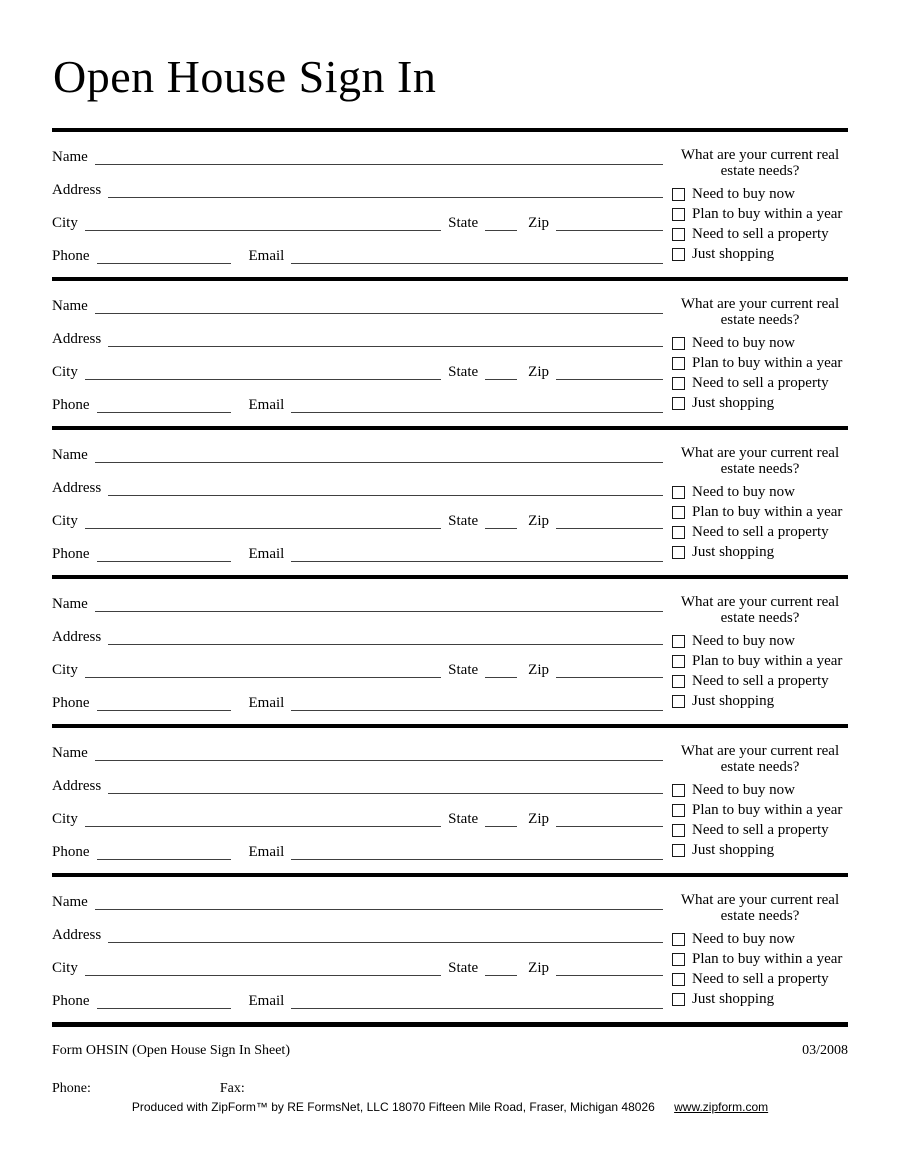  What do you see at coordinates (70, 157) in the screenshot?
I see `name-label: Name` at bounding box center [70, 157].